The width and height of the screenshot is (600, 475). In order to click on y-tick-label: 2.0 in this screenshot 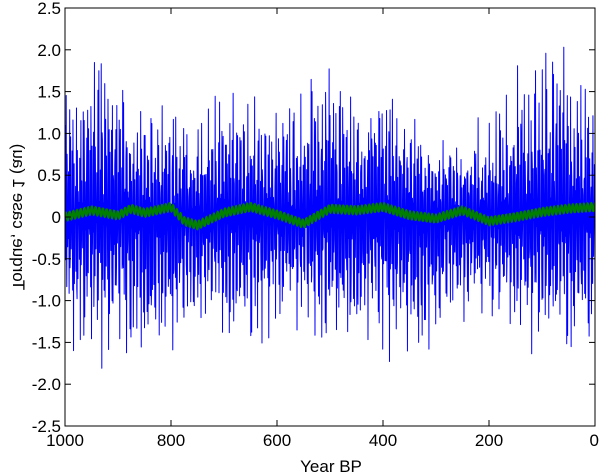, I will do `click(49, 50)`.